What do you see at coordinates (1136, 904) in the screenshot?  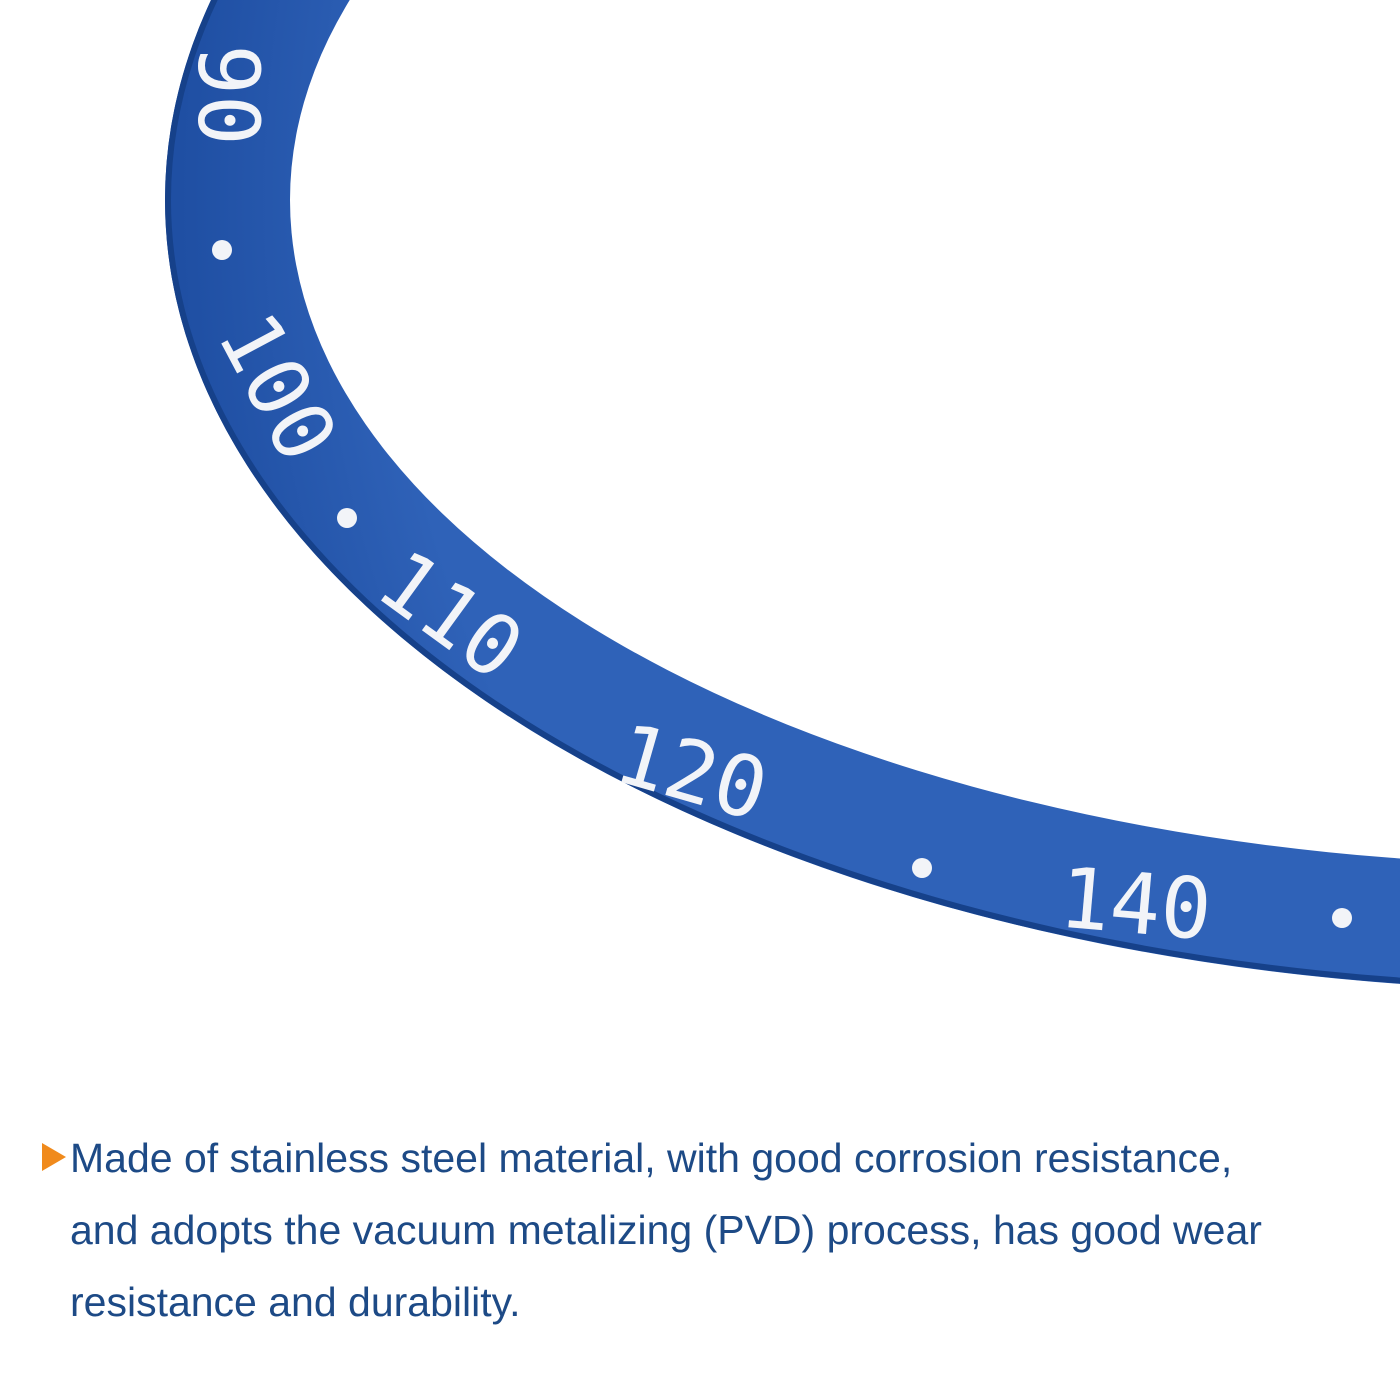 I see `bezel-label: 140` at bounding box center [1136, 904].